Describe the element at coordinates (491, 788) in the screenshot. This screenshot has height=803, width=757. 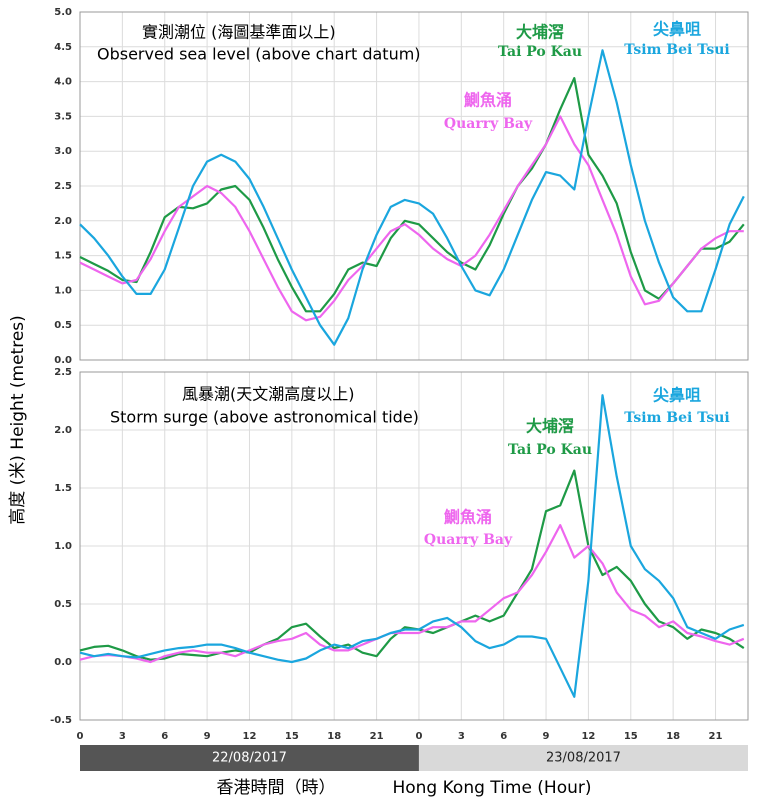
I see `x-axis-label-en: Hong Kong Time (Hour)` at that location.